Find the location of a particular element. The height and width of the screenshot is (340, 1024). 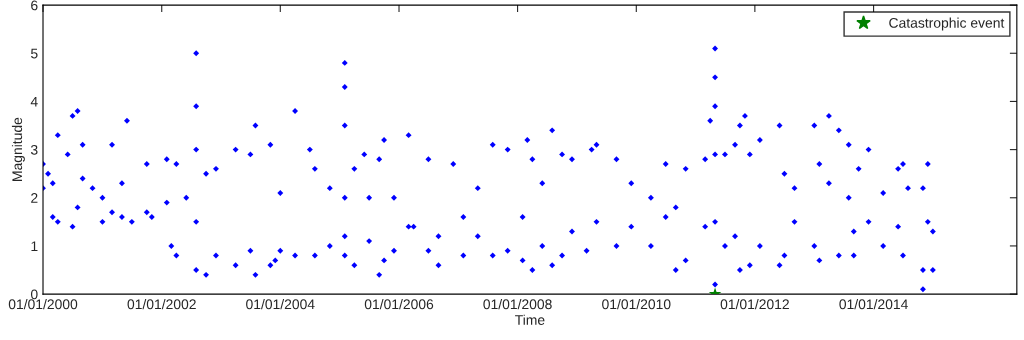

x-tick-label: 01/01/2010 is located at coordinates (636, 304).